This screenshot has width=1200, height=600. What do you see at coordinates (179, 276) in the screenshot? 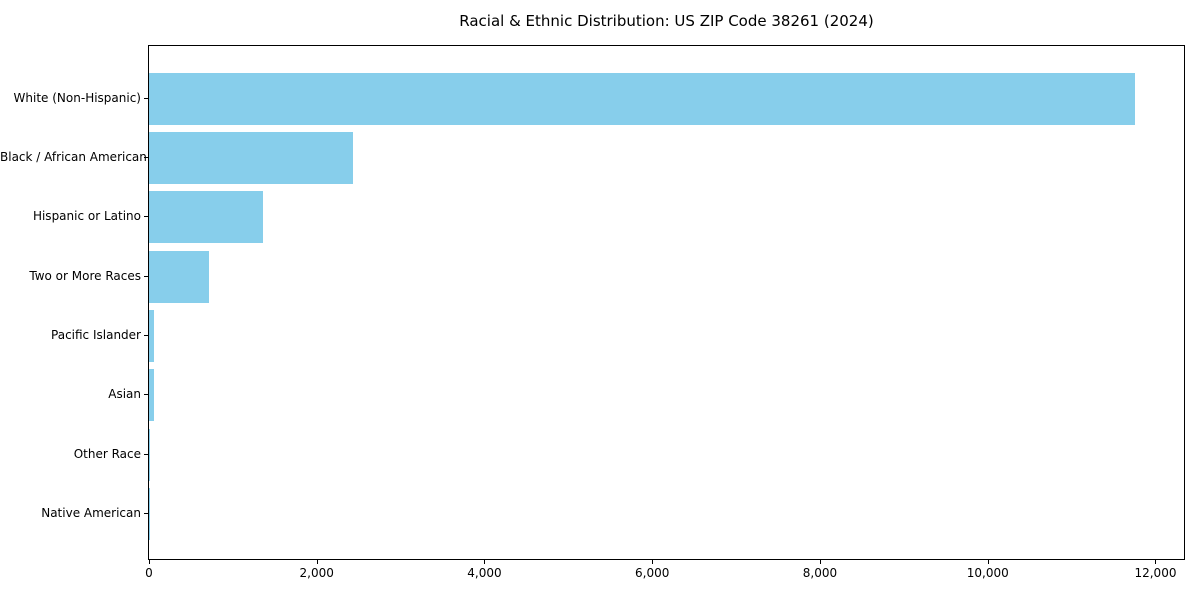
I see `bar-two-or-more-races` at bounding box center [179, 276].